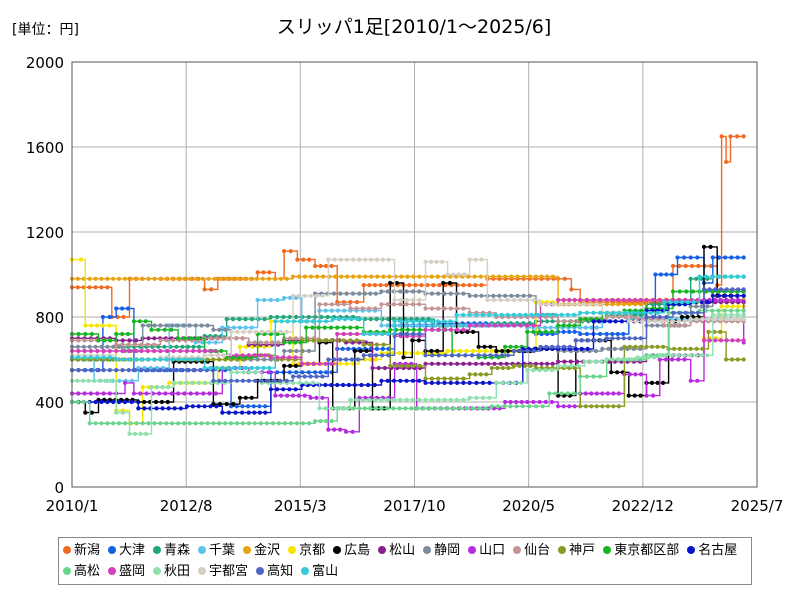  I want to click on x-tick-label: 2022/12, so click(643, 506).